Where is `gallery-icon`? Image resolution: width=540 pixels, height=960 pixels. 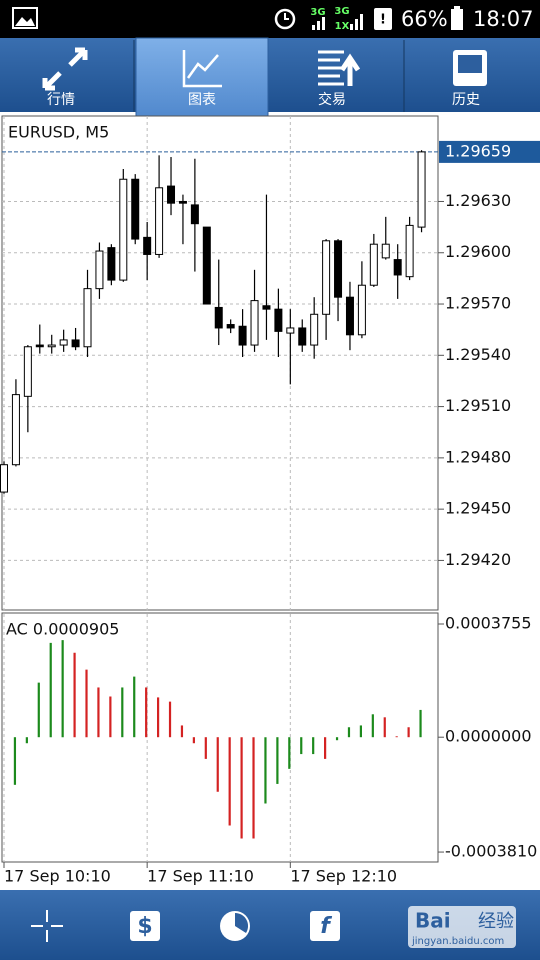
gallery-icon is located at coordinates (25, 18).